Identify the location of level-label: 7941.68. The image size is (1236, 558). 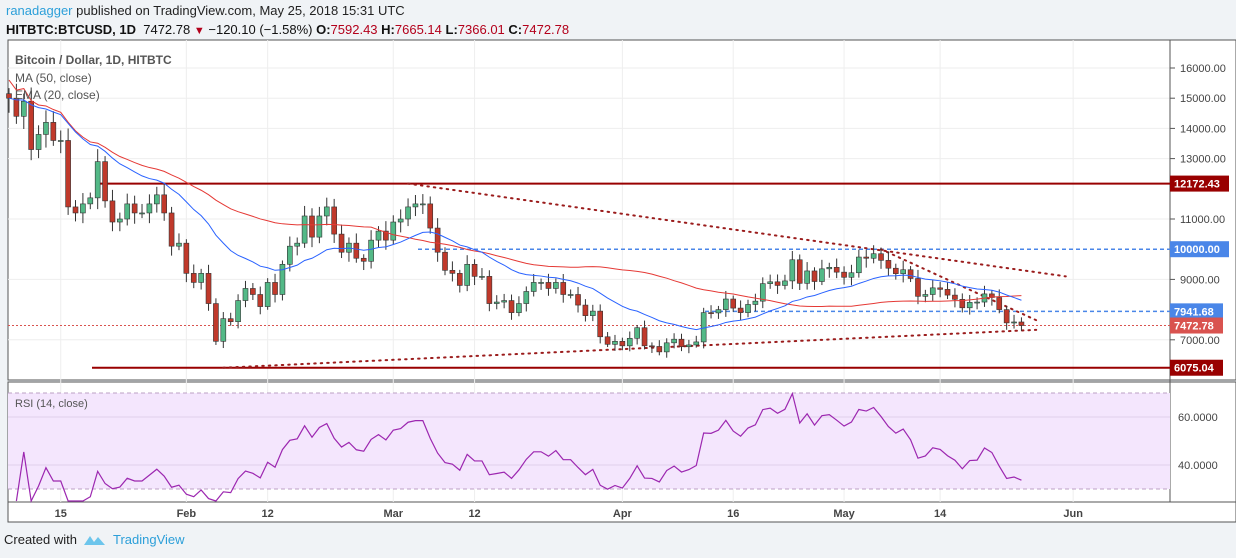
(1194, 312).